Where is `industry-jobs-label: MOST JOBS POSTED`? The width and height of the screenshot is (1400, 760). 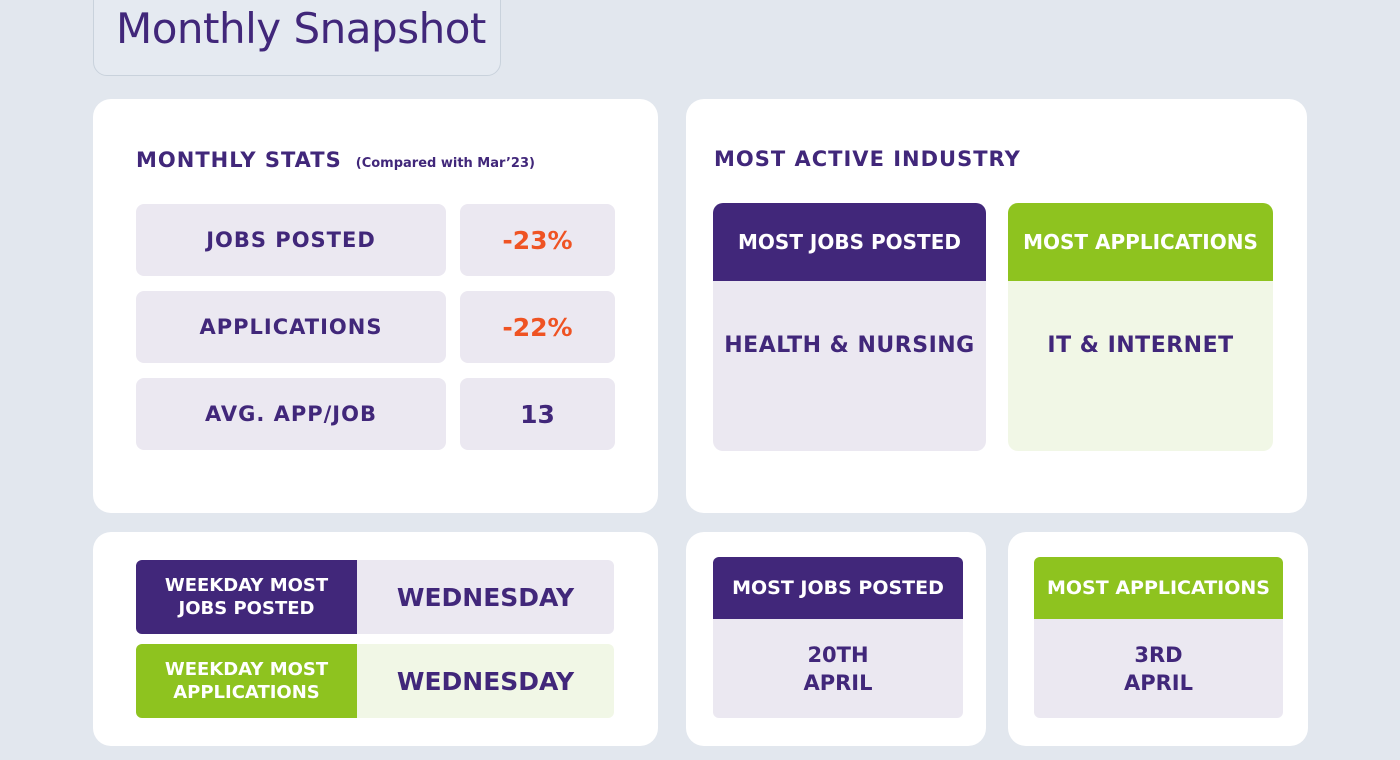
industry-jobs-label: MOST JOBS POSTED is located at coordinates (849, 242).